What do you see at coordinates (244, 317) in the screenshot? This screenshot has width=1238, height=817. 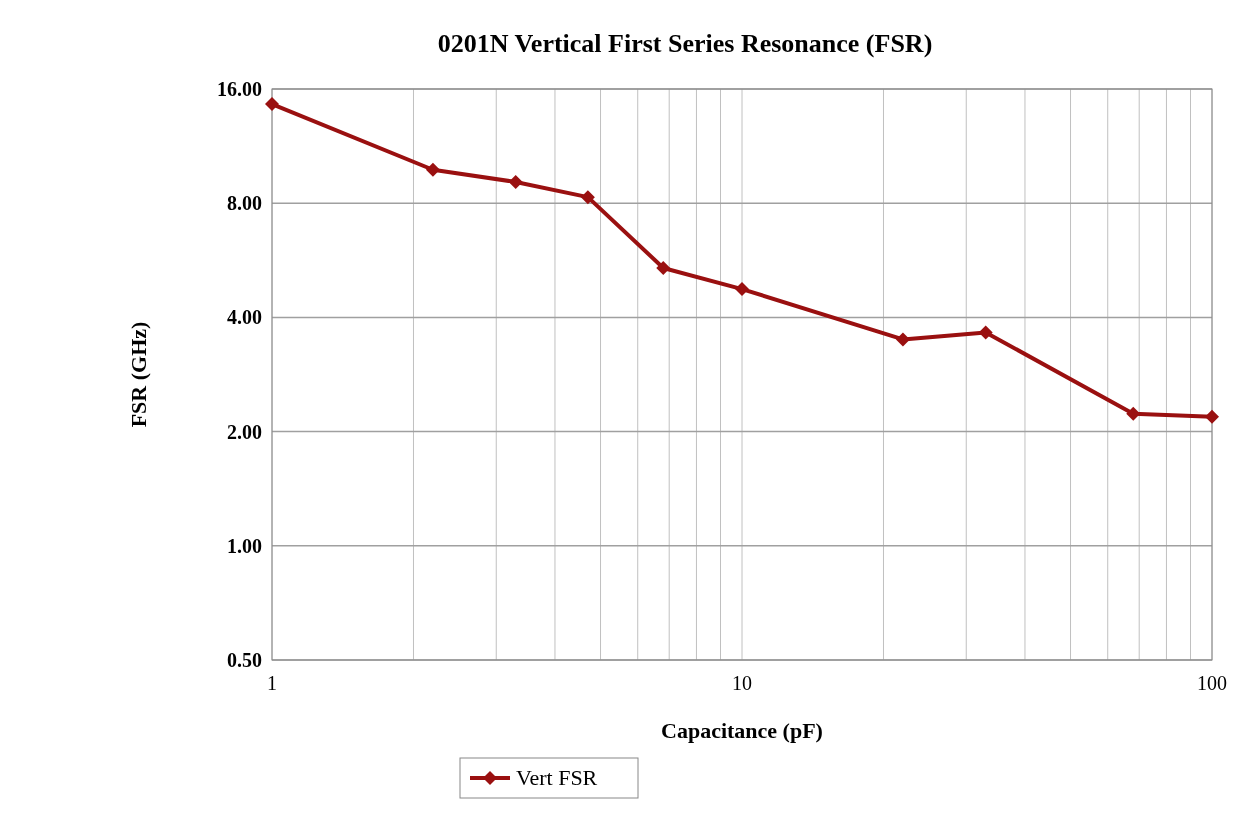 I see `y-tick-label: 4.00` at bounding box center [244, 317].